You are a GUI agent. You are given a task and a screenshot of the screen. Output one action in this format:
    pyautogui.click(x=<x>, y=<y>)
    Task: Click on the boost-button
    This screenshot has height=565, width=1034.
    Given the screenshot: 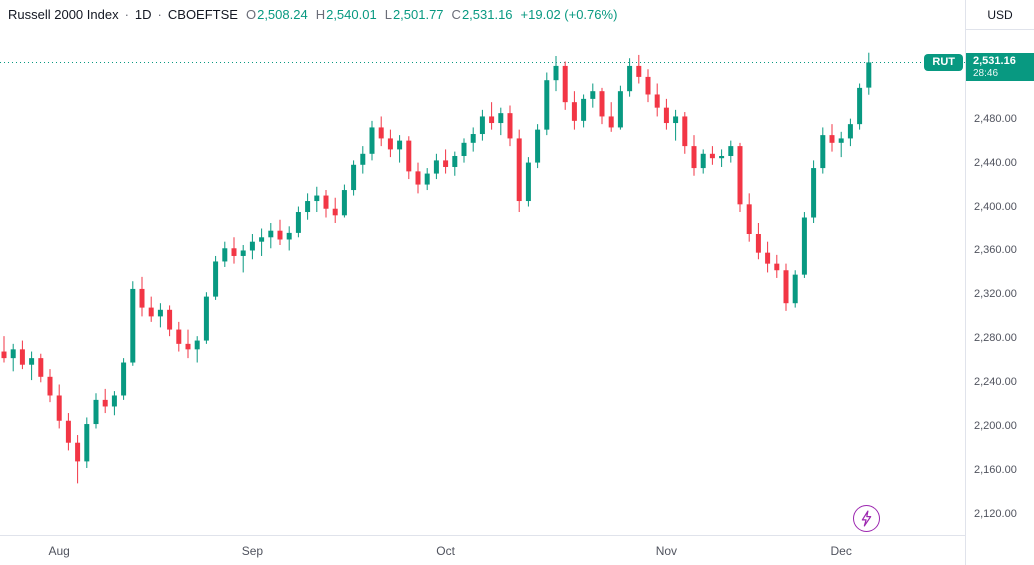 What is the action you would take?
    pyautogui.click(x=866, y=518)
    